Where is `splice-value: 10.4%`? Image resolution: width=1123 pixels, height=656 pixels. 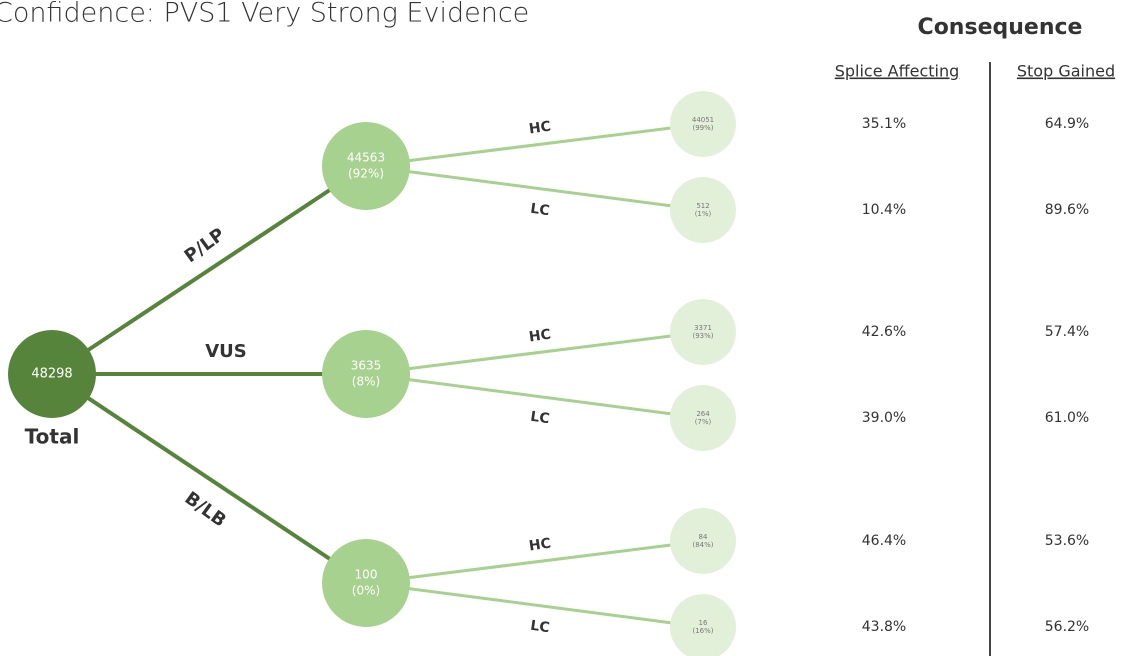 splice-value: 10.4% is located at coordinates (884, 210).